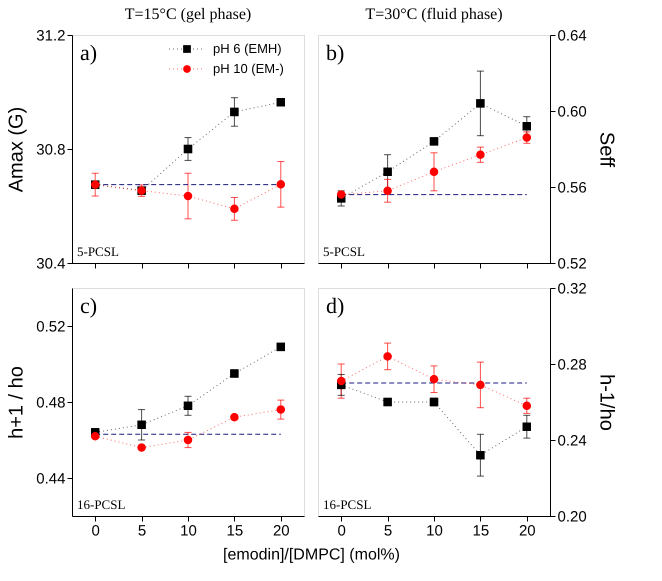 This screenshot has width=662, height=581. What do you see at coordinates (247, 48) in the screenshot?
I see `legend-label: pH 6 (EMH)` at bounding box center [247, 48].